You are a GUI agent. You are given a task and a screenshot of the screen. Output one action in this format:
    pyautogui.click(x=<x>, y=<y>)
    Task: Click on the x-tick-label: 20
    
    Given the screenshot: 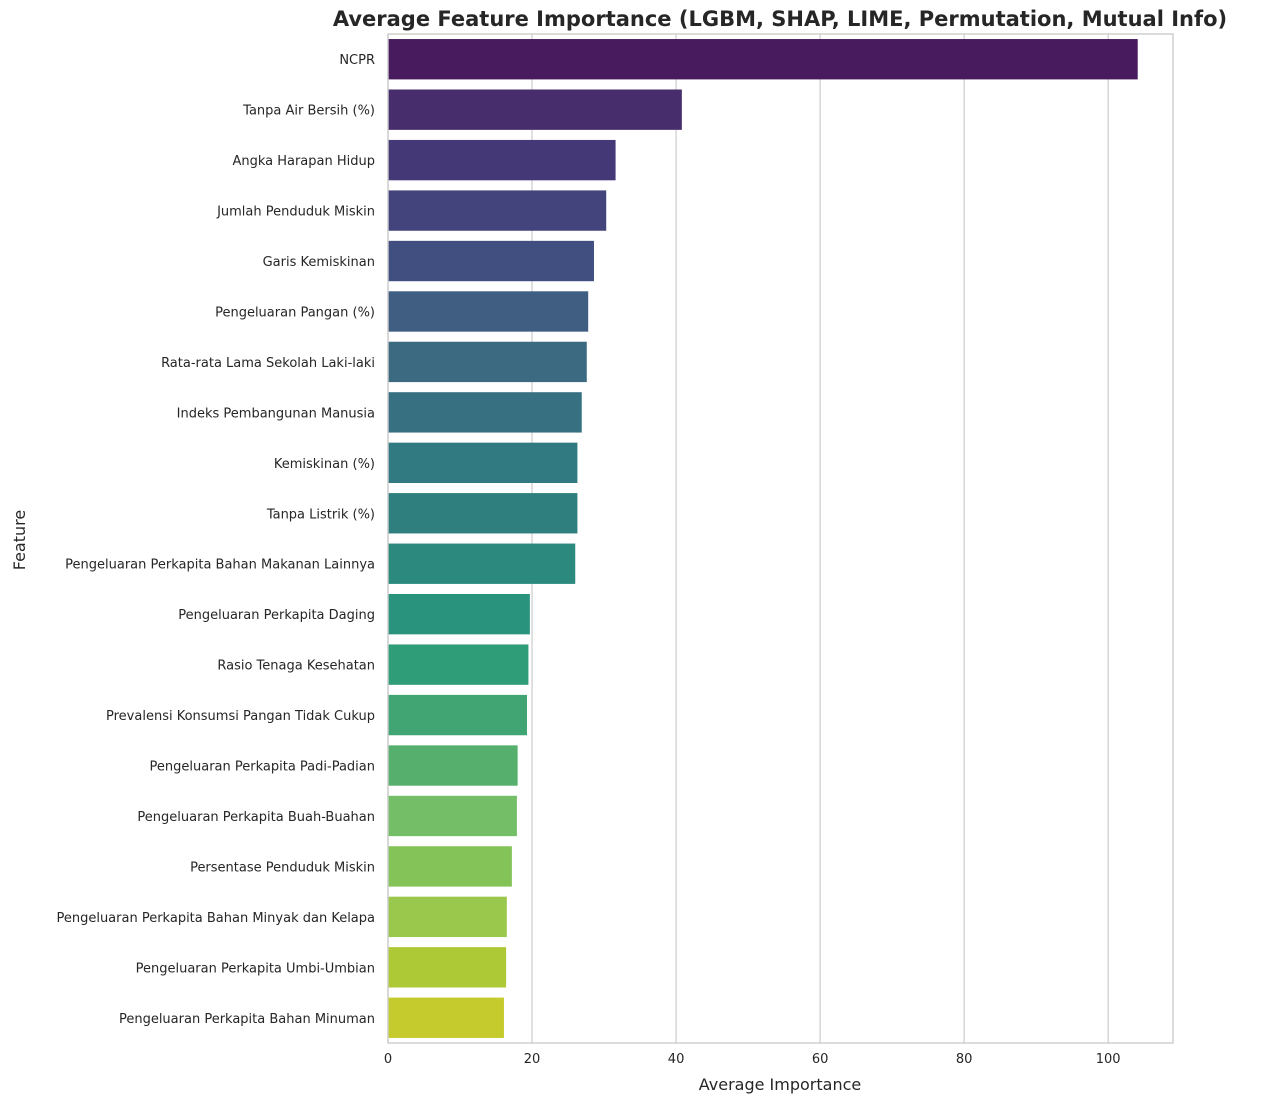 What is the action you would take?
    pyautogui.click(x=532, y=1059)
    